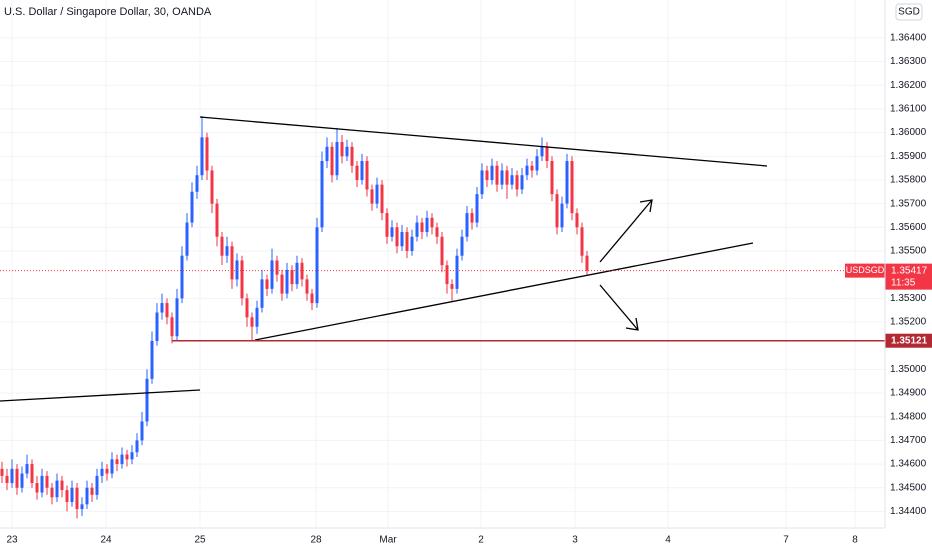 The width and height of the screenshot is (932, 550). I want to click on x-tick-label: 2, so click(481, 540).